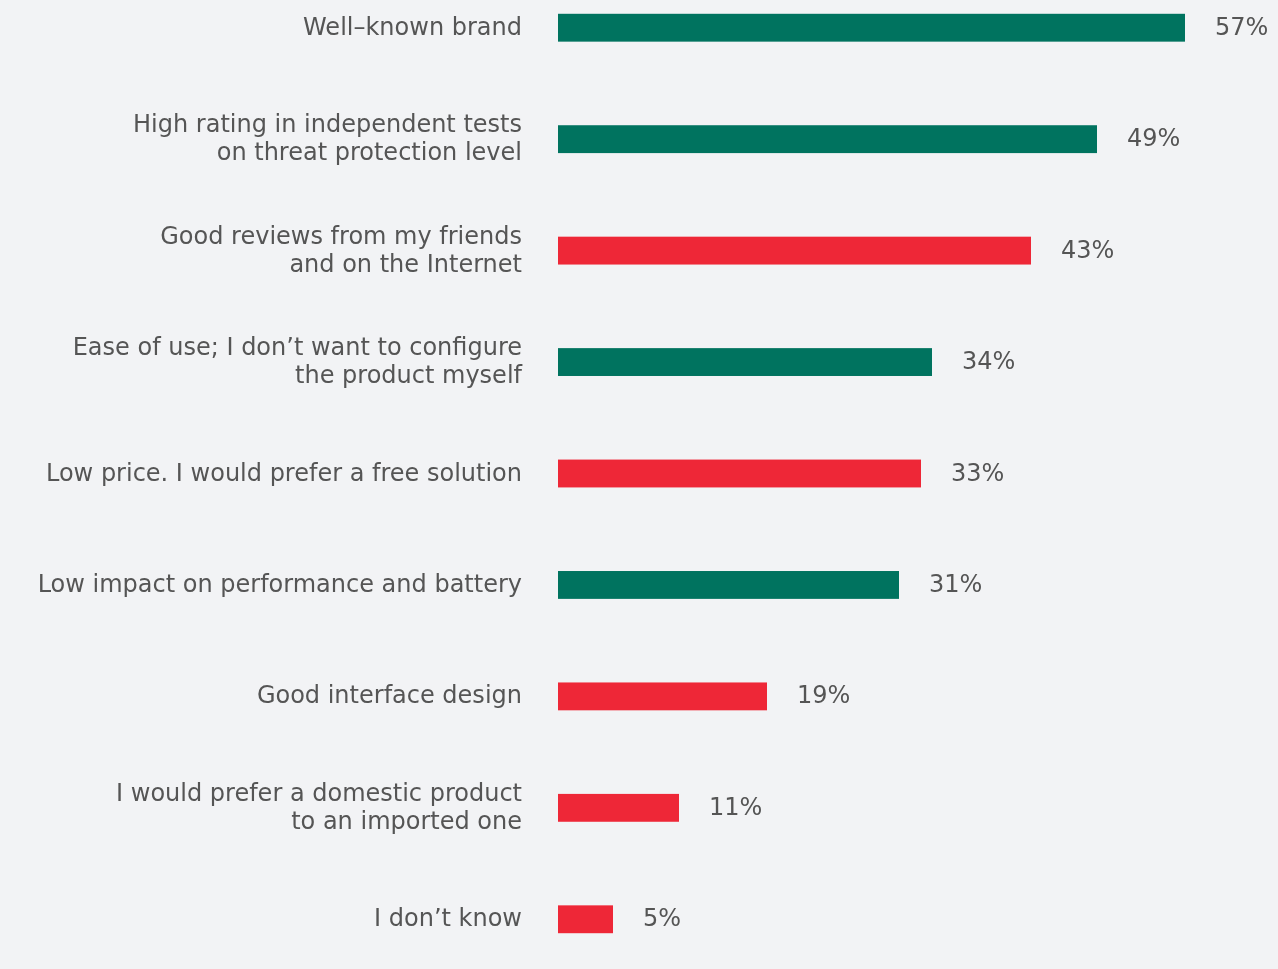 This screenshot has width=1278, height=969. I want to click on data-label: 57%, so click(1242, 26).